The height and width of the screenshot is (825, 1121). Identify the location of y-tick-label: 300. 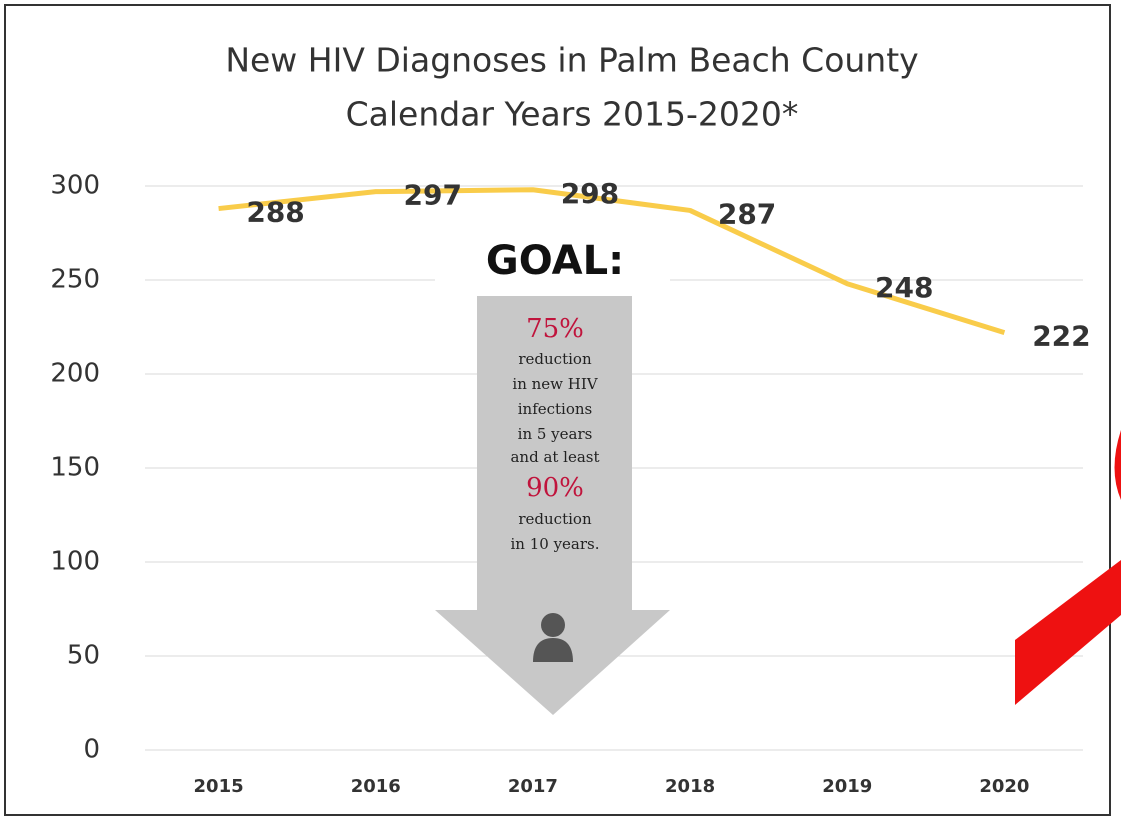
(75, 186).